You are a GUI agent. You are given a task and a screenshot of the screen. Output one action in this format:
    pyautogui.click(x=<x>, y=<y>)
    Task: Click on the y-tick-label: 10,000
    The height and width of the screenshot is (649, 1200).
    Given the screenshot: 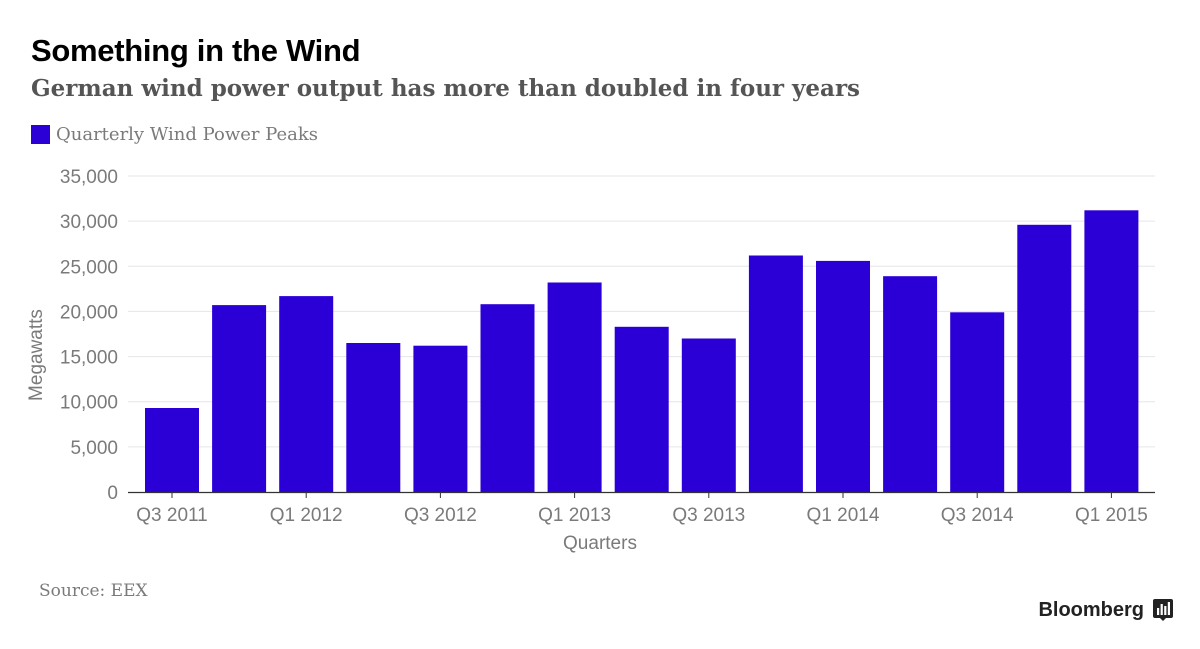 What is the action you would take?
    pyautogui.click(x=89, y=403)
    